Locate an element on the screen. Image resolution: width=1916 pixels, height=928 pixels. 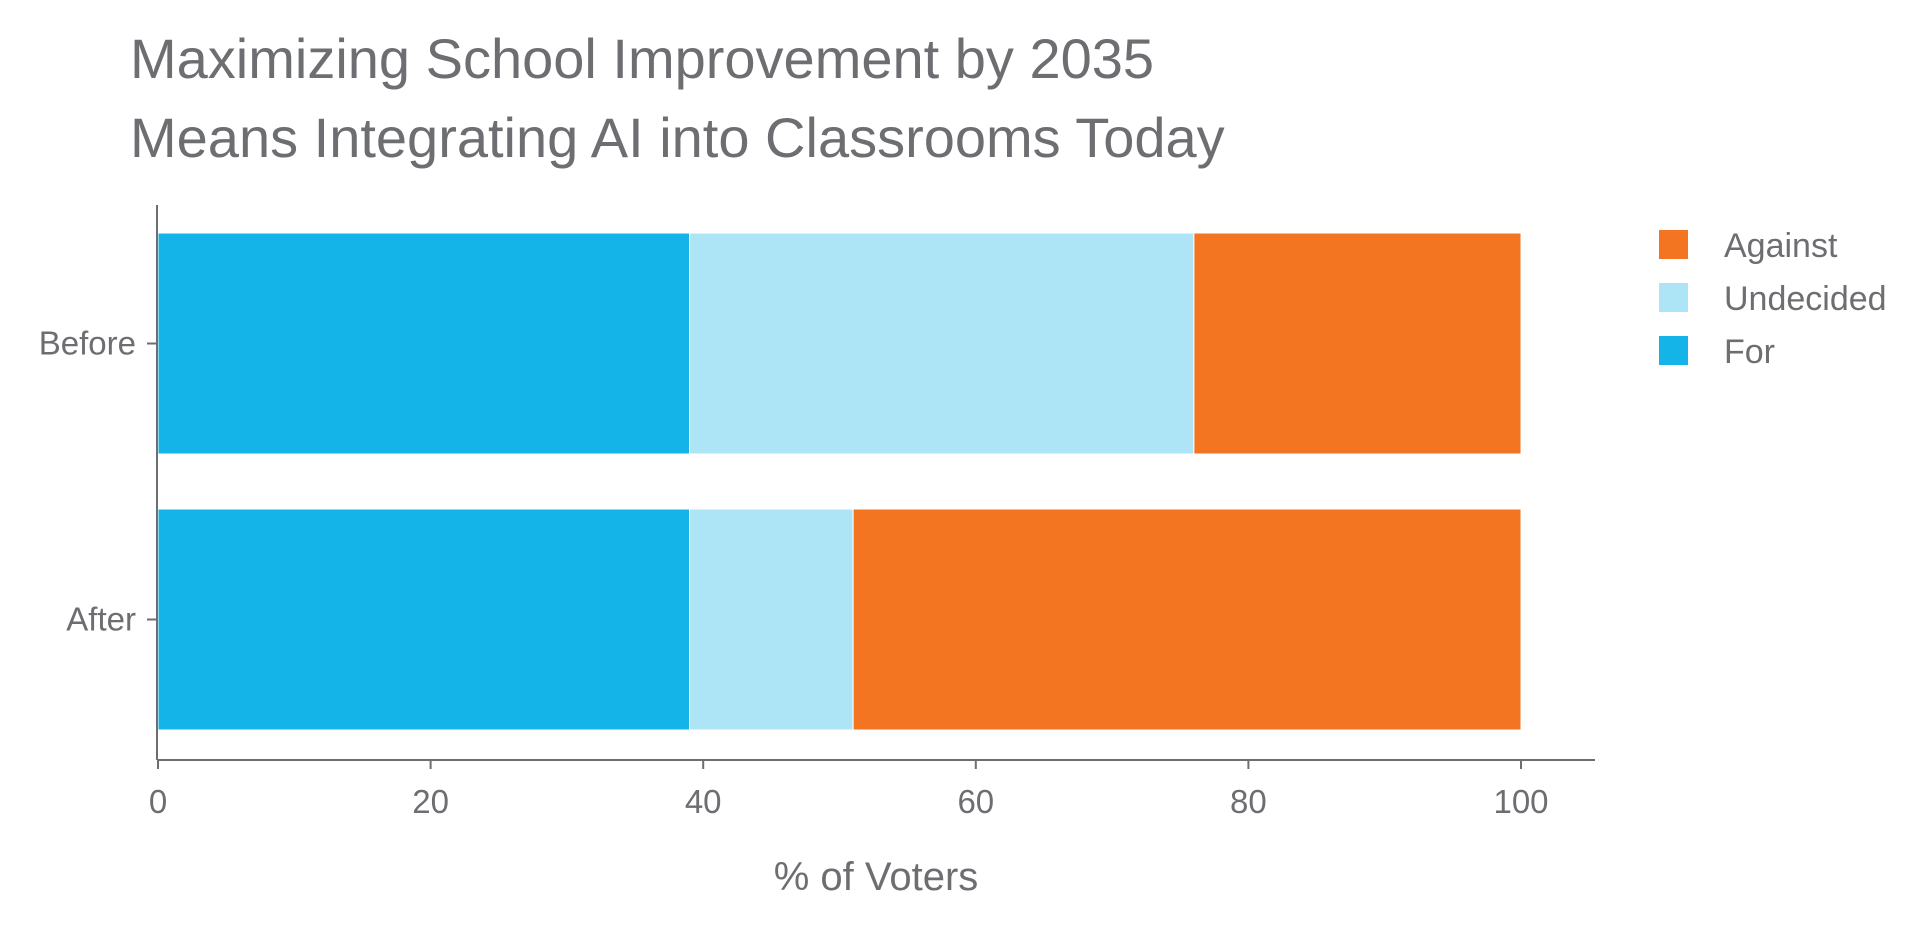
bar-before-against is located at coordinates (1357, 343).